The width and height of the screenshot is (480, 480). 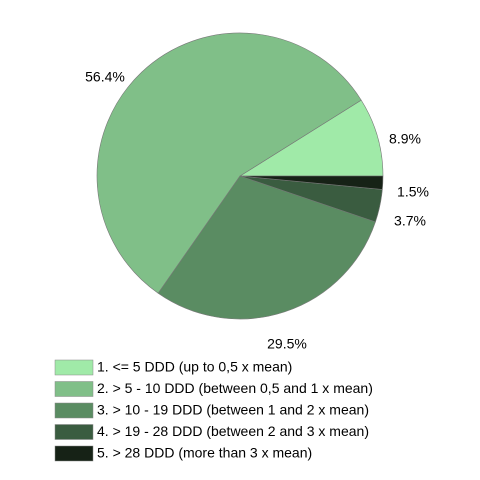 I want to click on value-label: 29.5%, so click(x=287, y=344).